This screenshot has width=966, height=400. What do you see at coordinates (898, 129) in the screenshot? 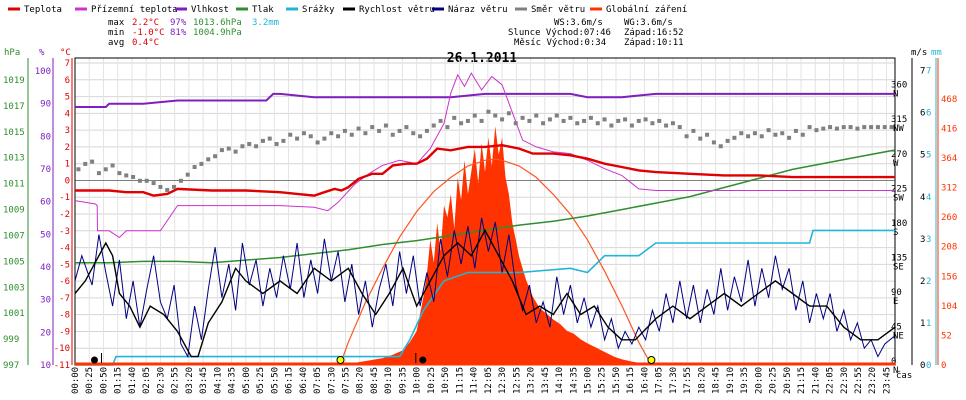
I see `tick-dir-label: NW` at bounding box center [898, 129].